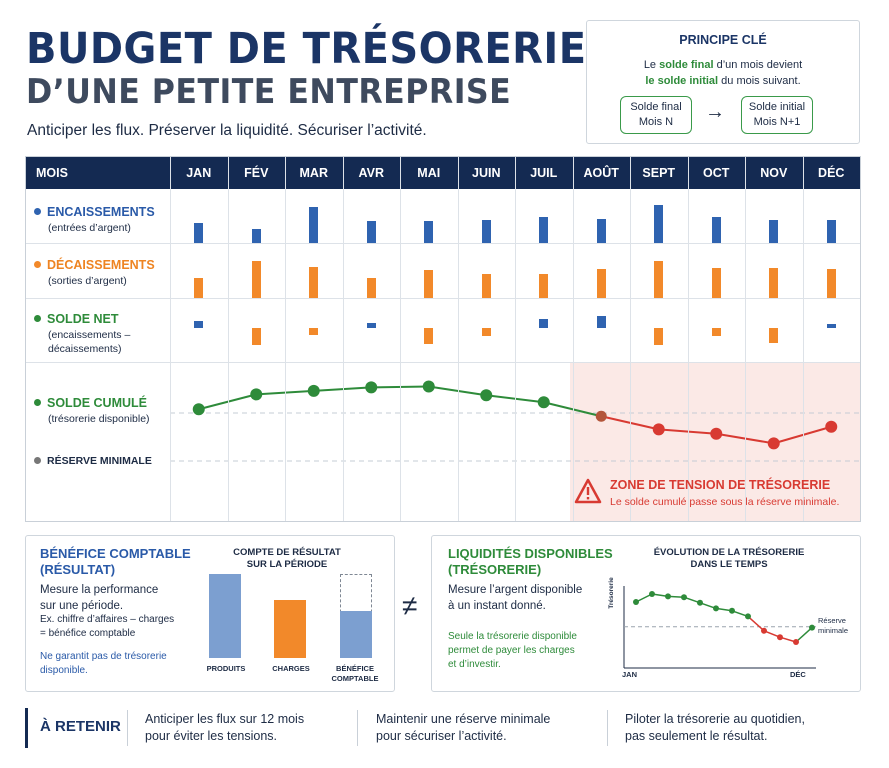 Image resolution: width=889 pixels, height=768 pixels. I want to click on retenir-item1-l1: Anticiper les flux sur 12 mois, so click(225, 719).